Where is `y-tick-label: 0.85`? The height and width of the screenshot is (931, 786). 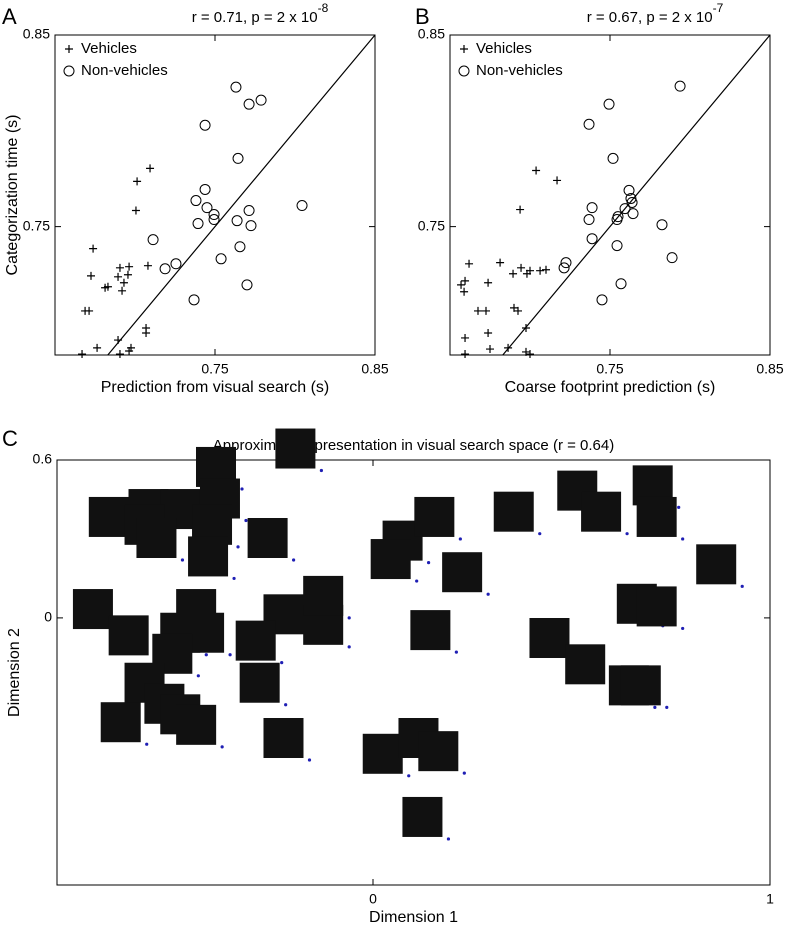 y-tick-label: 0.85 is located at coordinates (431, 34).